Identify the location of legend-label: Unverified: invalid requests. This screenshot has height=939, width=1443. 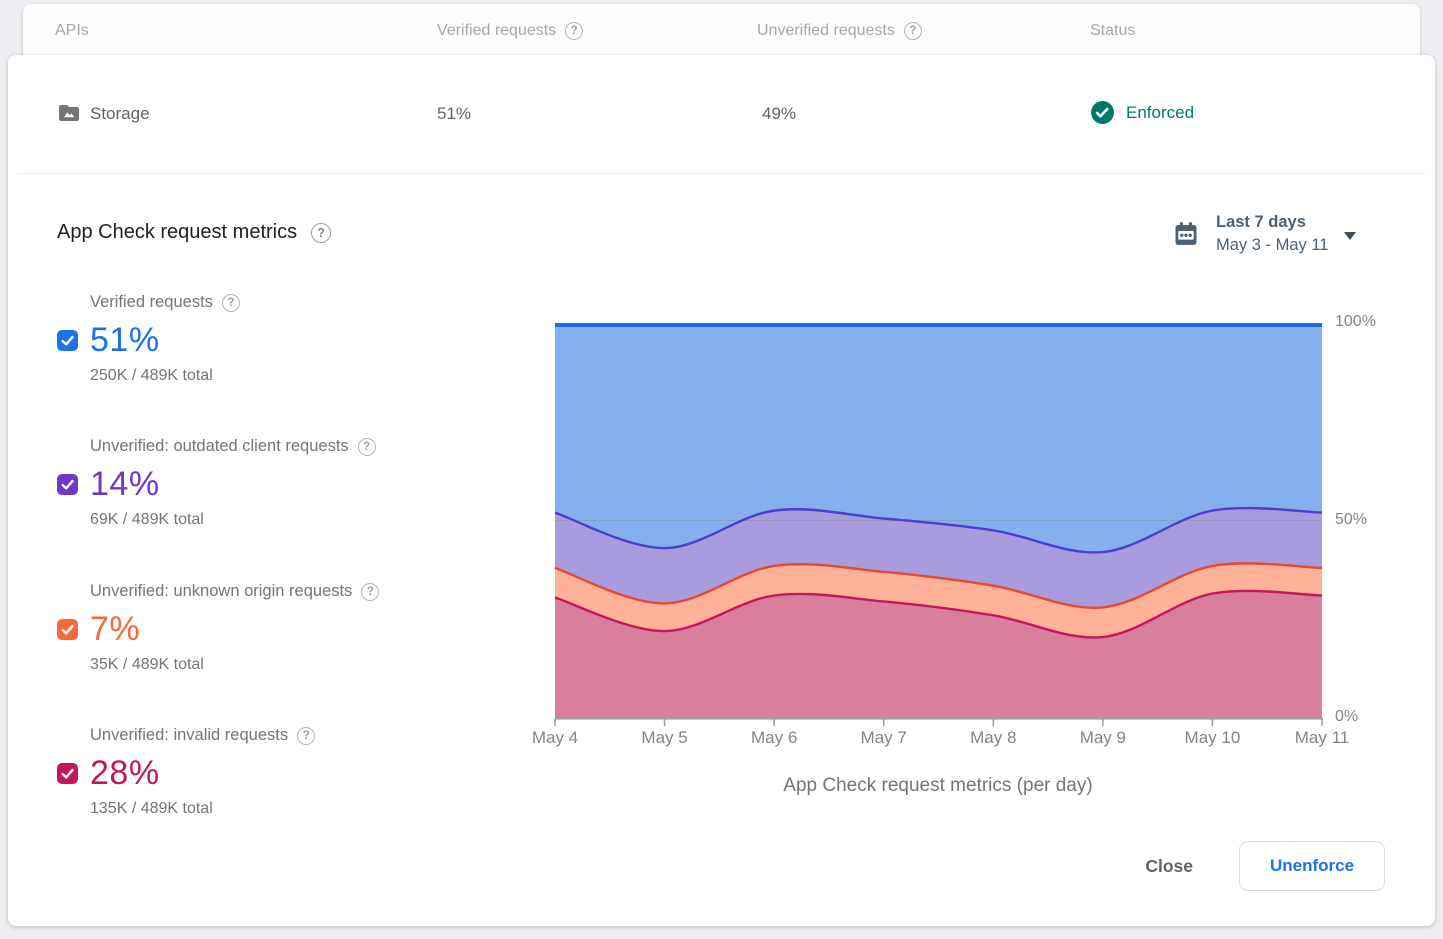
(189, 735).